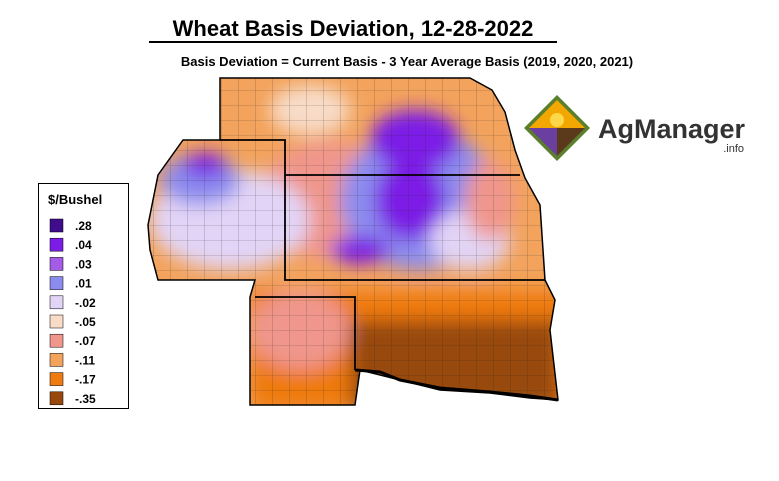 The height and width of the screenshot is (481, 779). I want to click on legend-label: .03, so click(83, 264).